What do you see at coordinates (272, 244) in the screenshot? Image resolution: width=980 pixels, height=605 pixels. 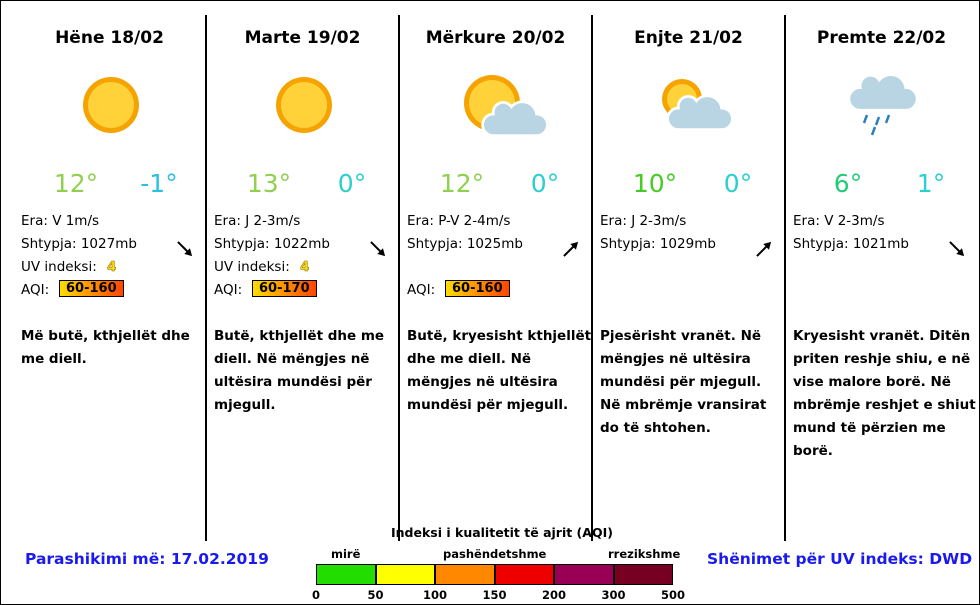 I see `pressure: Shtypja: 1022mb` at bounding box center [272, 244].